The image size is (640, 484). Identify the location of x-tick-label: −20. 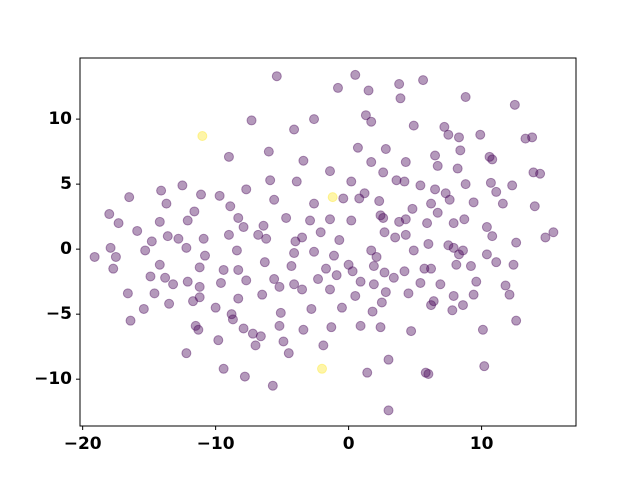
(83, 444).